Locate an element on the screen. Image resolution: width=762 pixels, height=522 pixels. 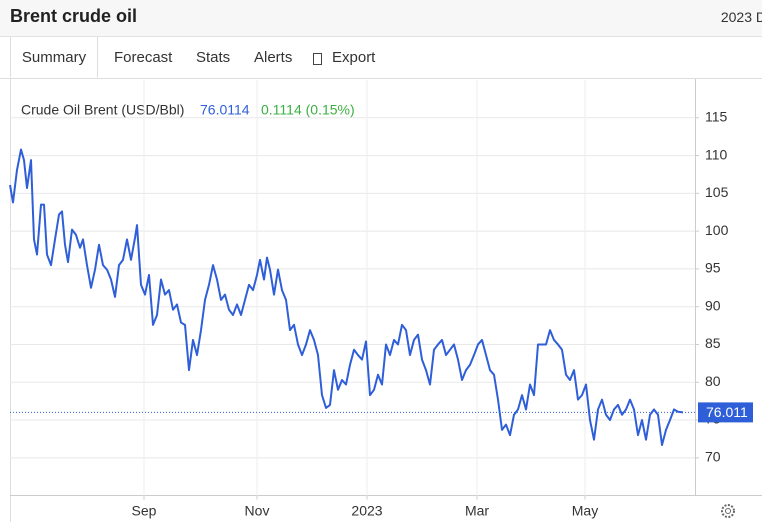
legend-price: 76.0114 is located at coordinates (225, 110).